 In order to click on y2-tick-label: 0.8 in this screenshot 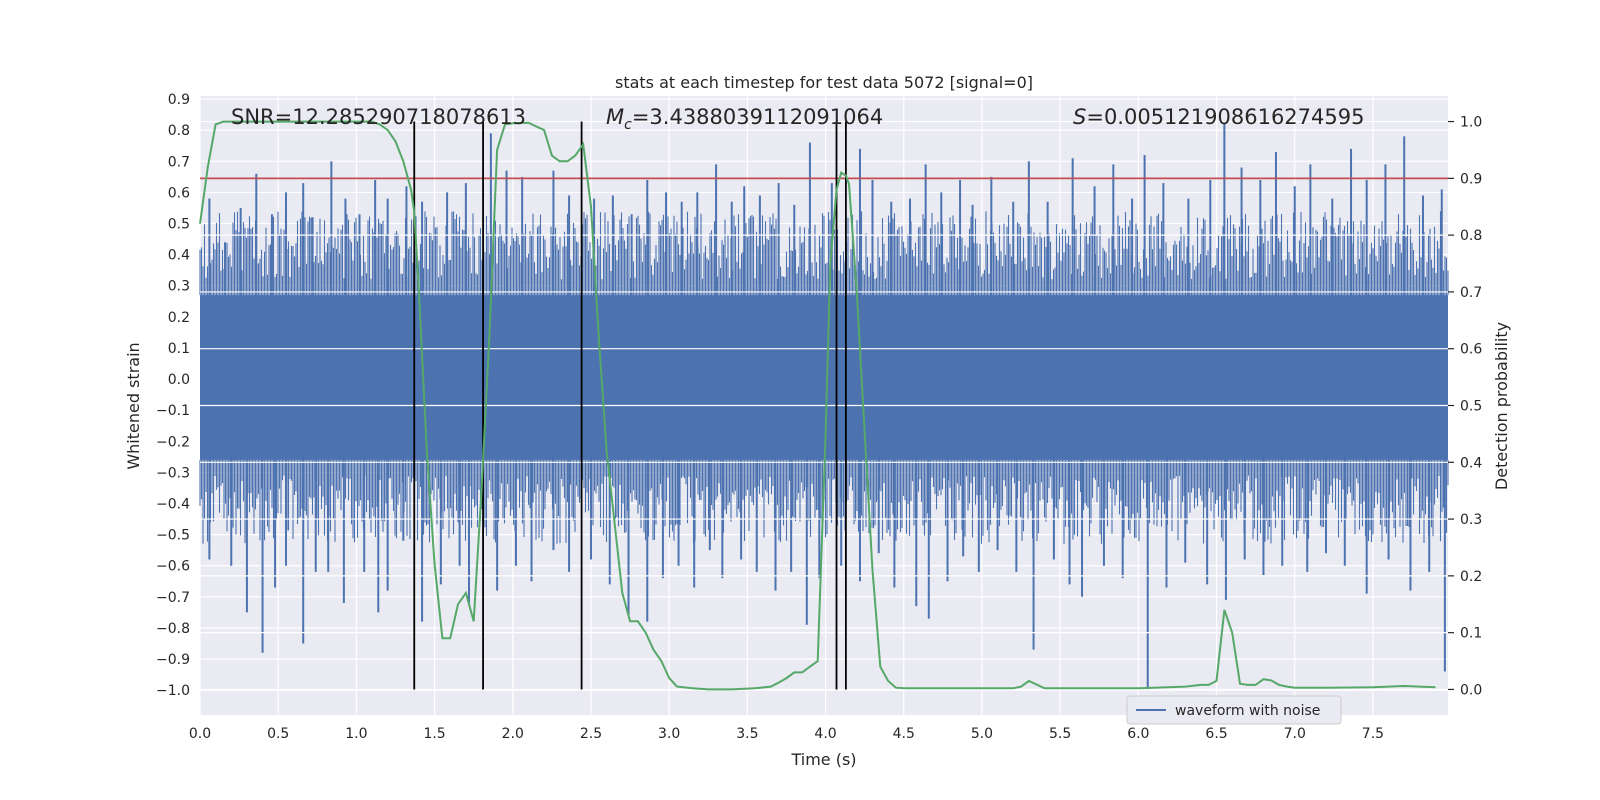, I will do `click(1471, 236)`.